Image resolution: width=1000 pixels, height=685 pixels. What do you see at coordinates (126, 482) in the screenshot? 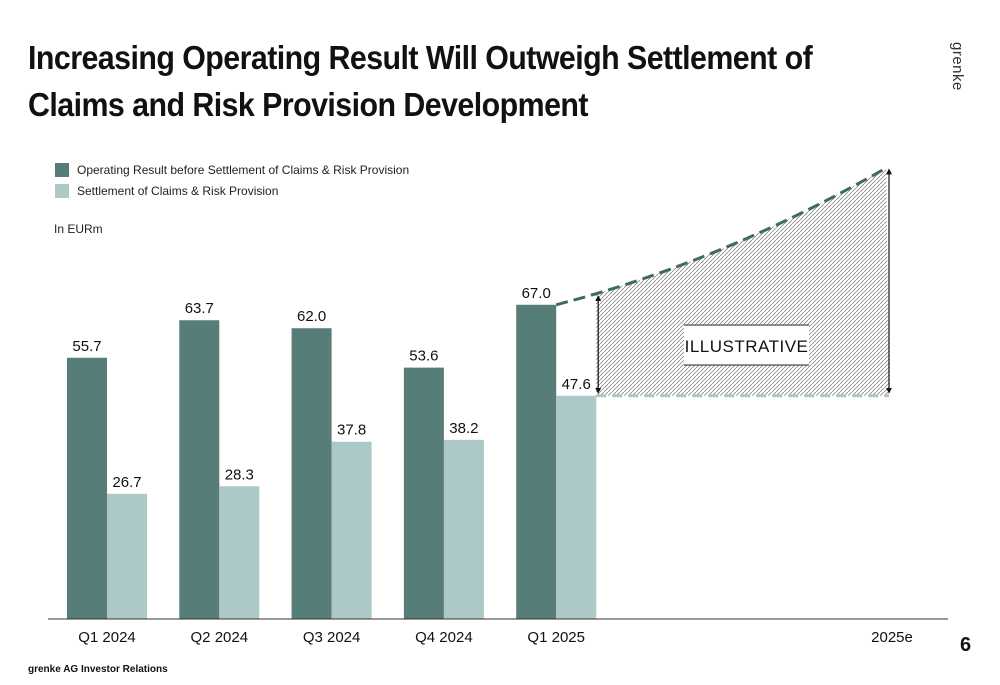
I see `data-label-settlement: 26.7` at bounding box center [126, 482].